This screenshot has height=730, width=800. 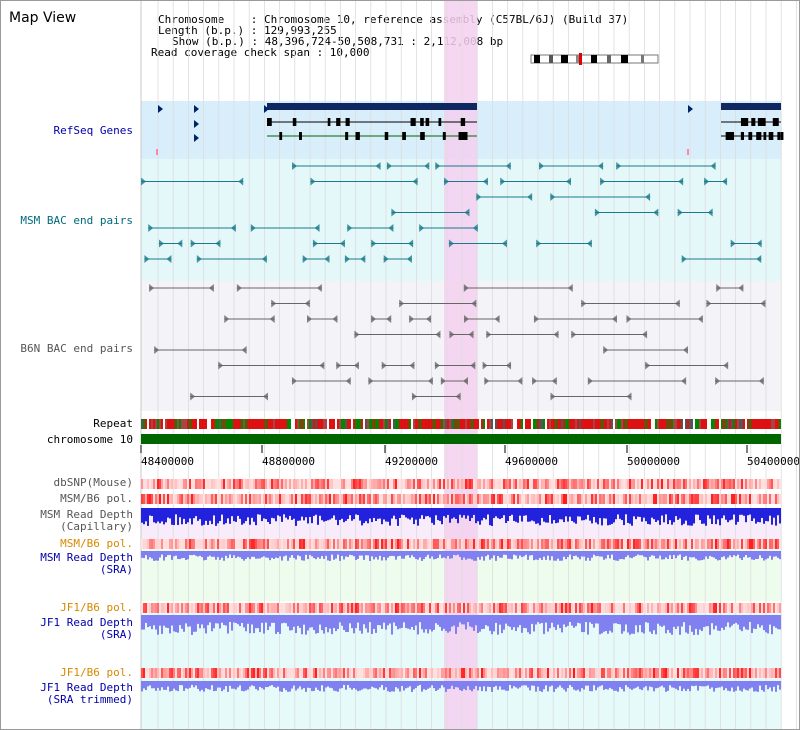 What do you see at coordinates (86, 514) in the screenshot?
I see `msm-depth-cap-label: MSM Read Depth` at bounding box center [86, 514].